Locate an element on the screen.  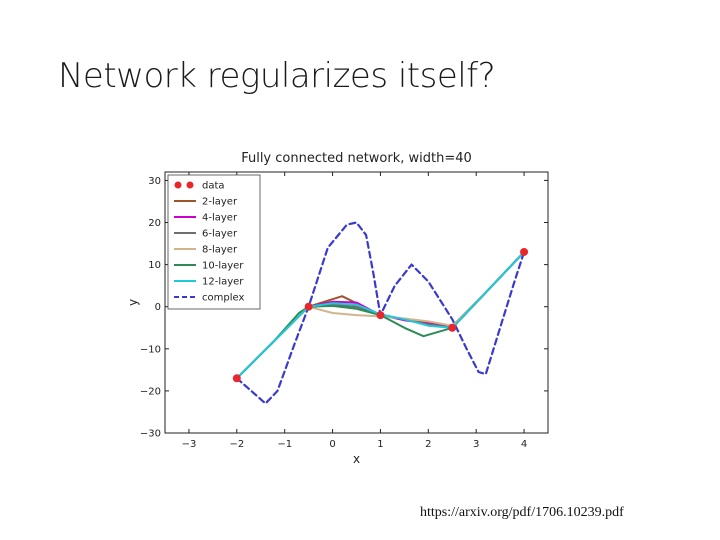
legend-label-2-layer: 2-layer is located at coordinates (220, 202).